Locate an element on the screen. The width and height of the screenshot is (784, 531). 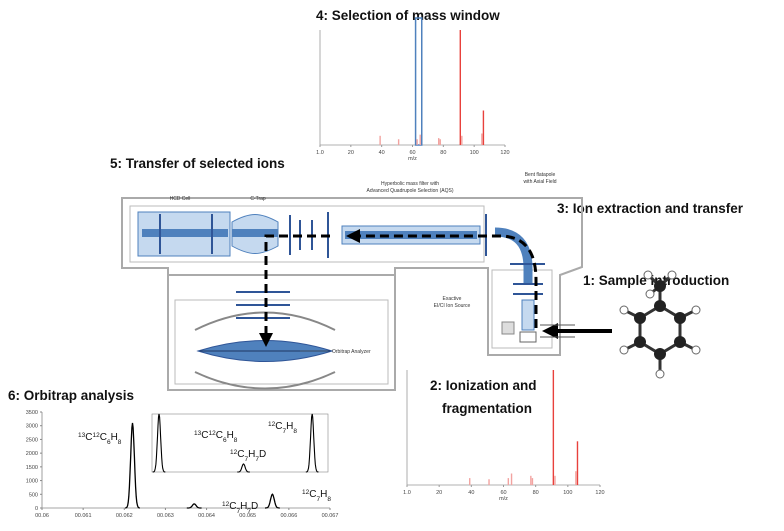
part-label: Exactive is located at coordinates (452, 299).